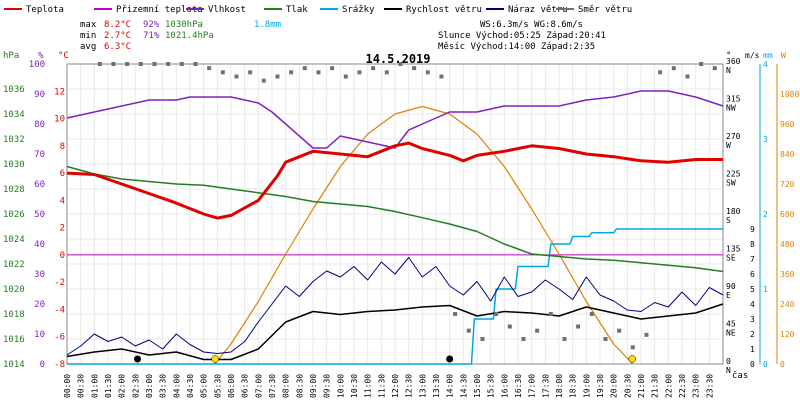 The width and height of the screenshot is (800, 400). Describe the element at coordinates (787, 154) in the screenshot. I see `w-axis-tick-2: 840` at that location.